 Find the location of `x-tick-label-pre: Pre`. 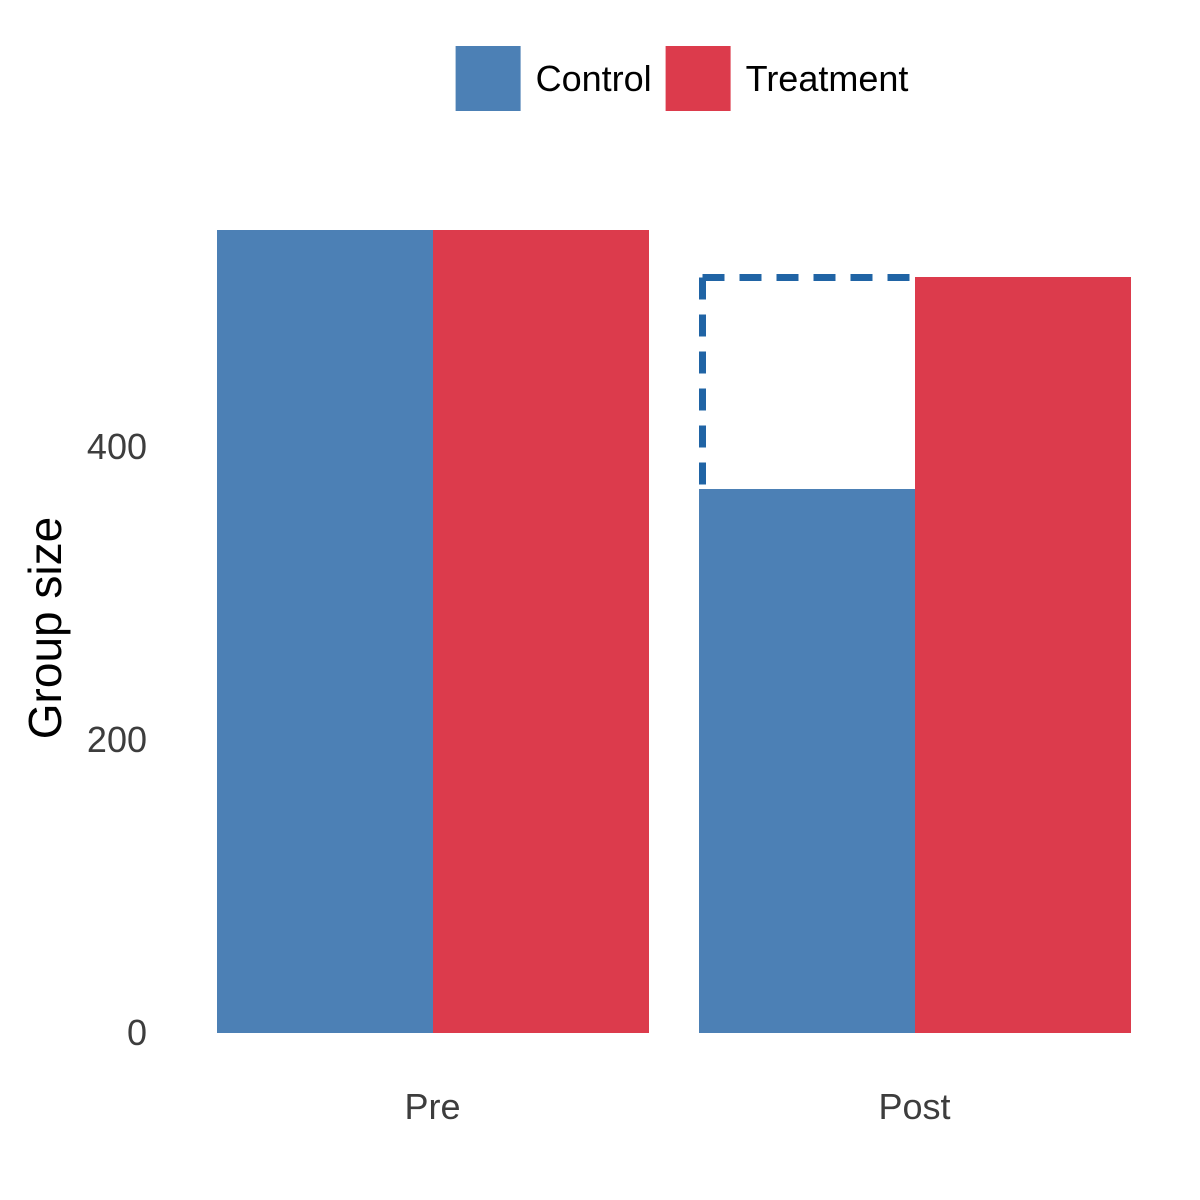

x-tick-label-pre: Pre is located at coordinates (432, 1106).